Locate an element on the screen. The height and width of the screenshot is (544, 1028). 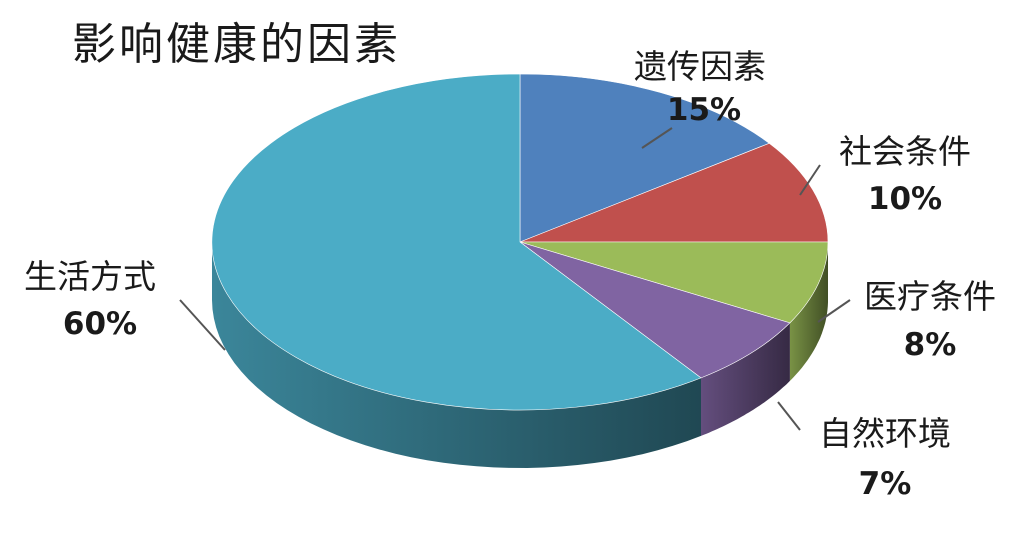
slice-value-4: 60% is located at coordinates (100, 324).